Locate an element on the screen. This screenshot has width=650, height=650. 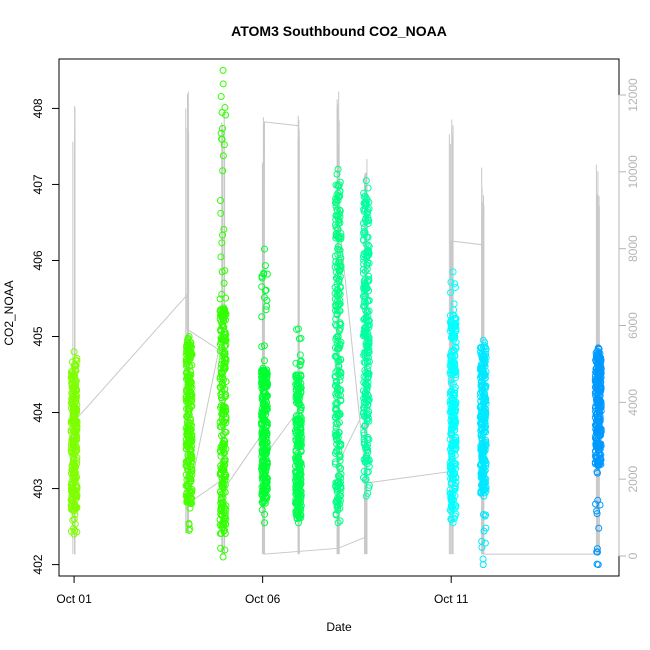
right-tick-label: 10000 is located at coordinates (633, 172).